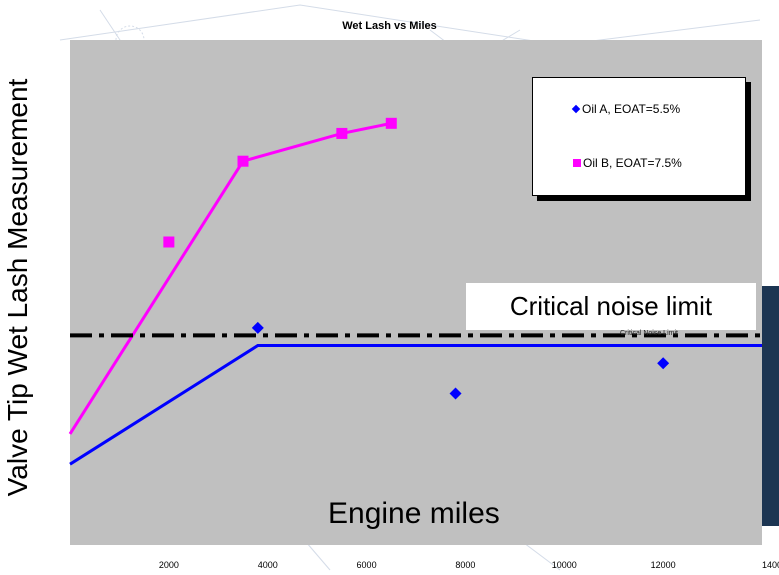 This screenshot has width=779, height=575. Describe the element at coordinates (770, 565) in the screenshot. I see `x-tick-label-6: 14000` at that location.